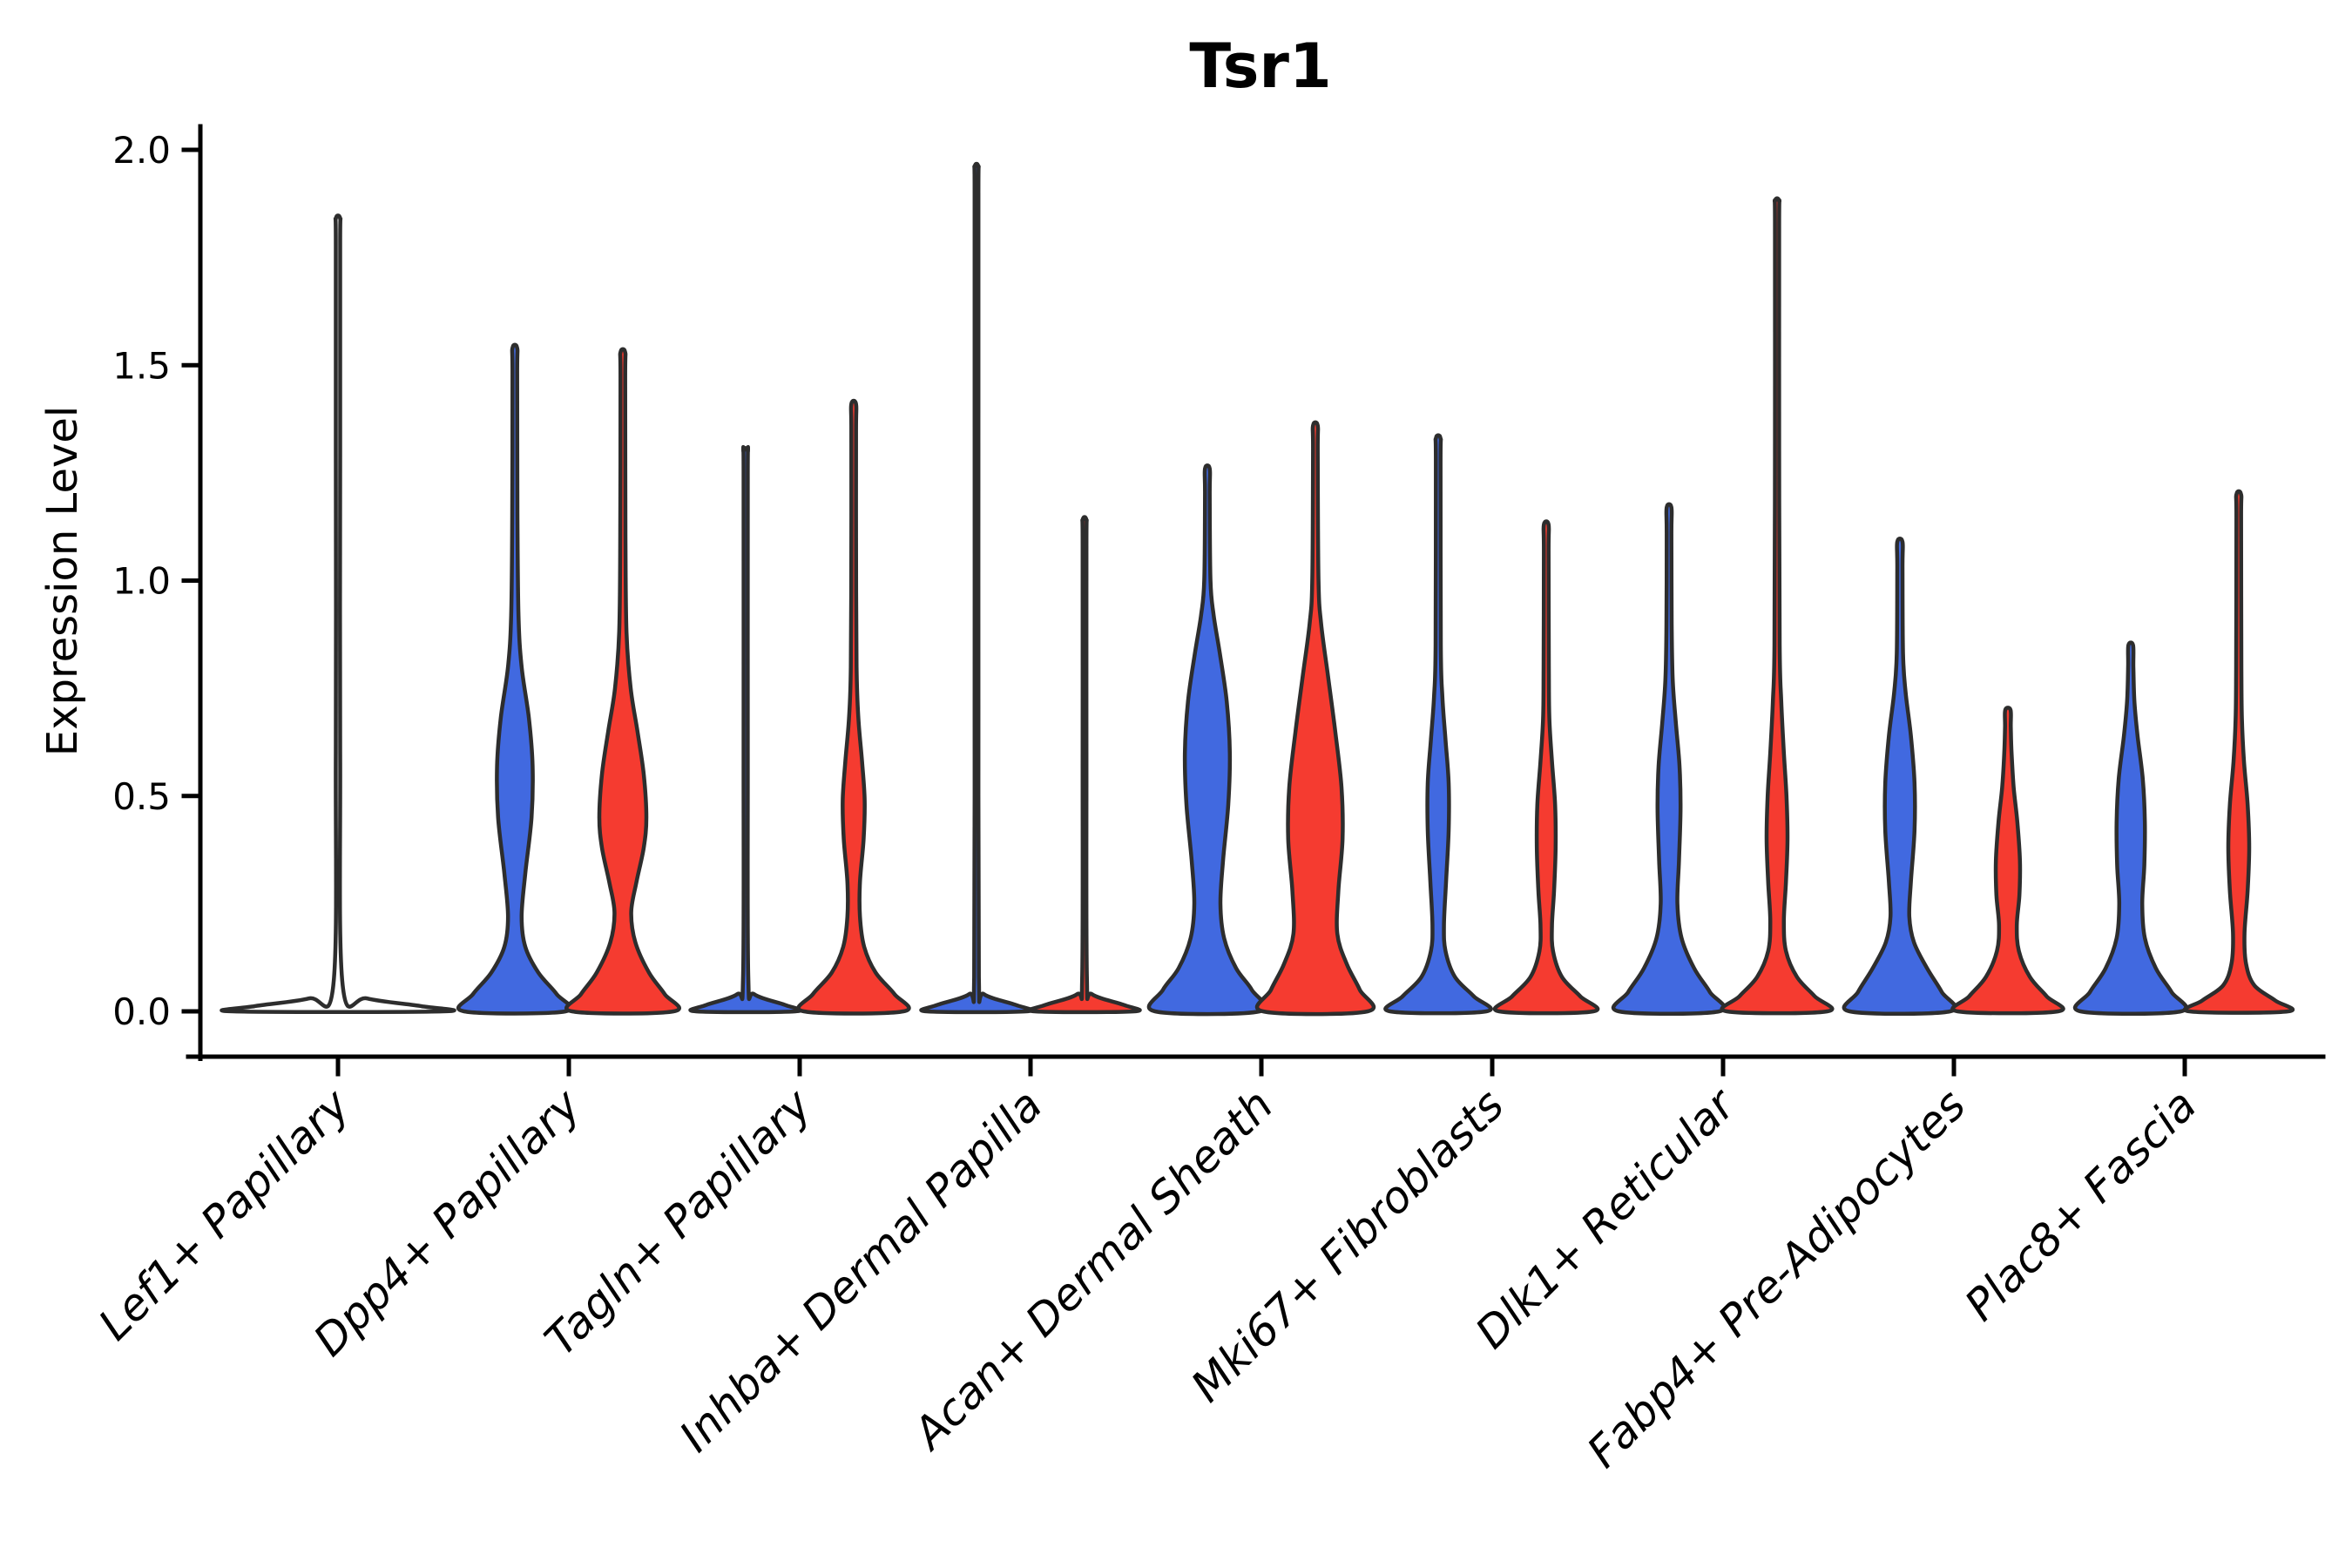 The image size is (2352, 1568). What do you see at coordinates (2081, 1204) in the screenshot?
I see `x-tick-label: Plac8+ Fascia` at bounding box center [2081, 1204].